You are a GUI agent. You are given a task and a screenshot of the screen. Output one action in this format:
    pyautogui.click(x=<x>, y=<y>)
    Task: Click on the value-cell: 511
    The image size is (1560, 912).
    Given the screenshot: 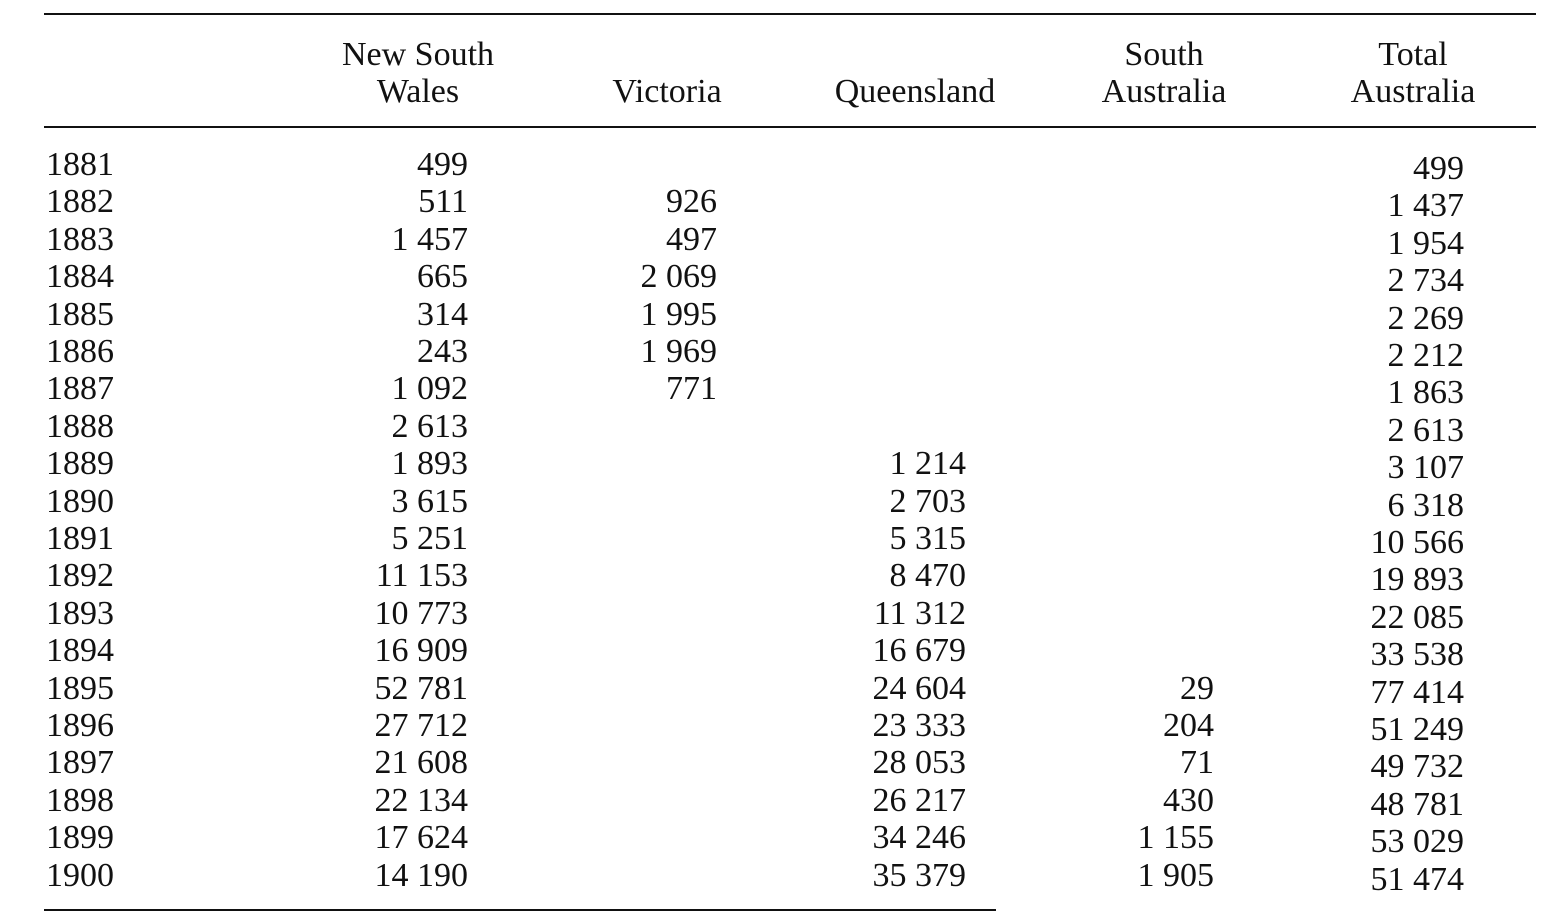 What is the action you would take?
    pyautogui.click(x=443, y=202)
    